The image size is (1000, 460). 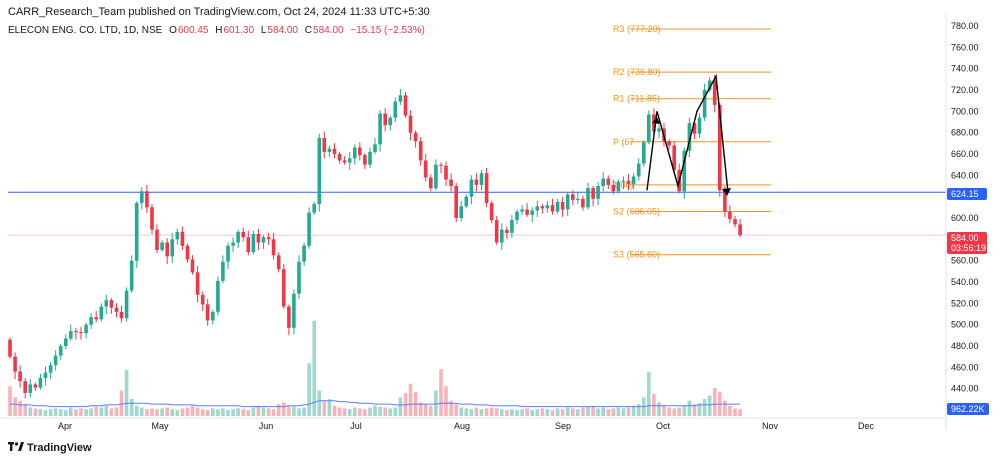 I want to click on time-tick-label: Sep, so click(x=563, y=426).